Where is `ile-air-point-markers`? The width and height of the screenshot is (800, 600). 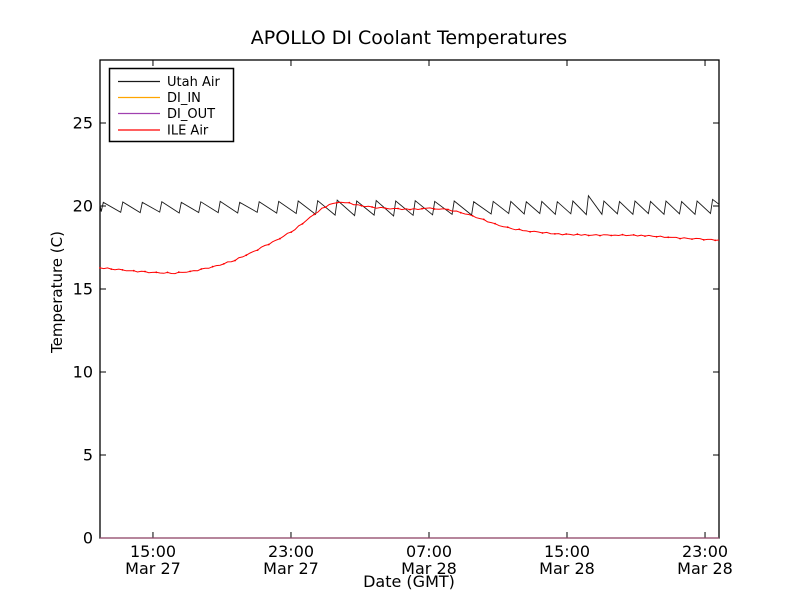 ile-air-point-markers is located at coordinates (408, 237).